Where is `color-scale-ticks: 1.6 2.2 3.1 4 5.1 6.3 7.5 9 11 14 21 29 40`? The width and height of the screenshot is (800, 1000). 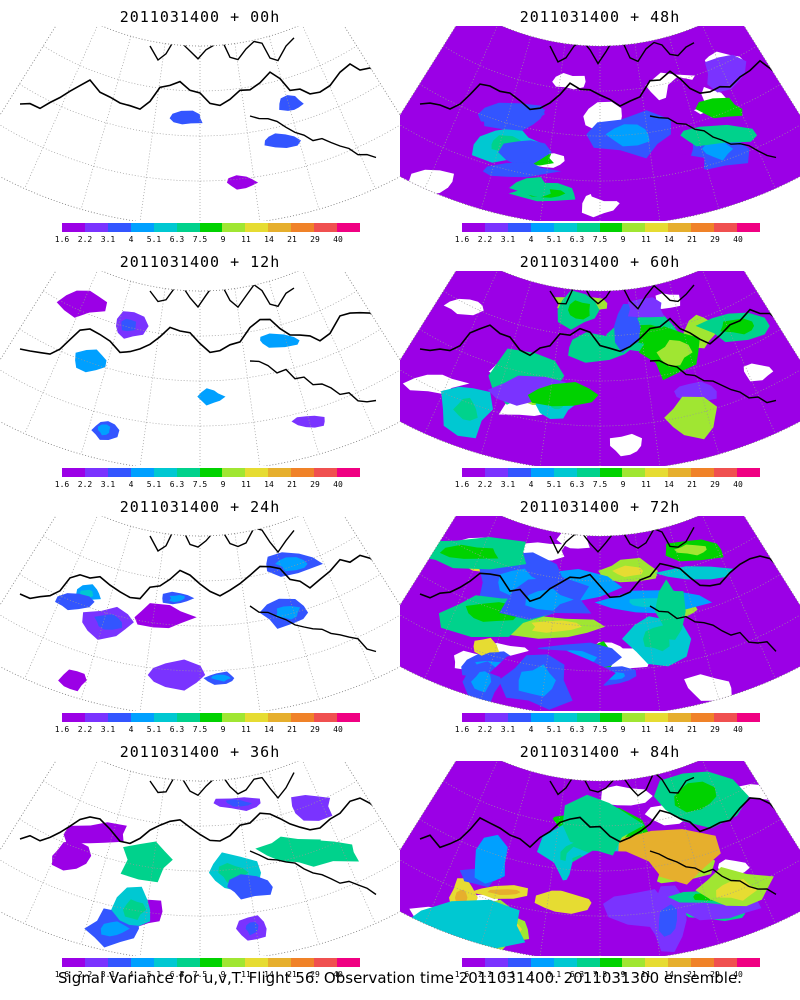
color-scale-ticks: 1.6 2.2 3.1 4 5.1 6.3 7.5 9 11 14 21 29 40 is located at coordinates (610, 975).